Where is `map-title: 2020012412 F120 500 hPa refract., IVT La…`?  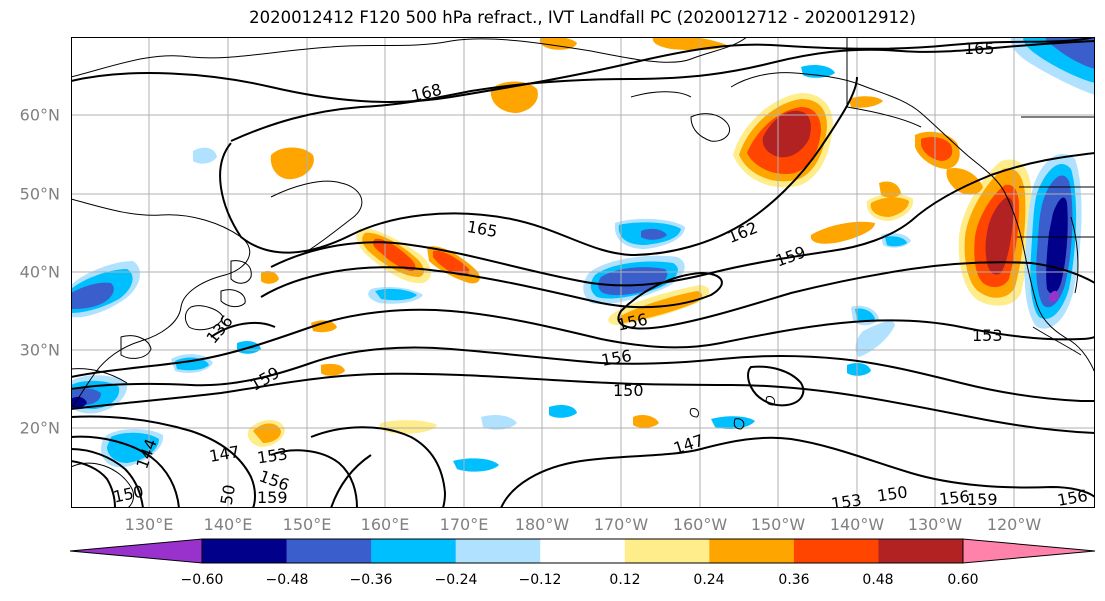
map-title: 2020012412 F120 500 hPa refract., IVT La… is located at coordinates (582, 17).